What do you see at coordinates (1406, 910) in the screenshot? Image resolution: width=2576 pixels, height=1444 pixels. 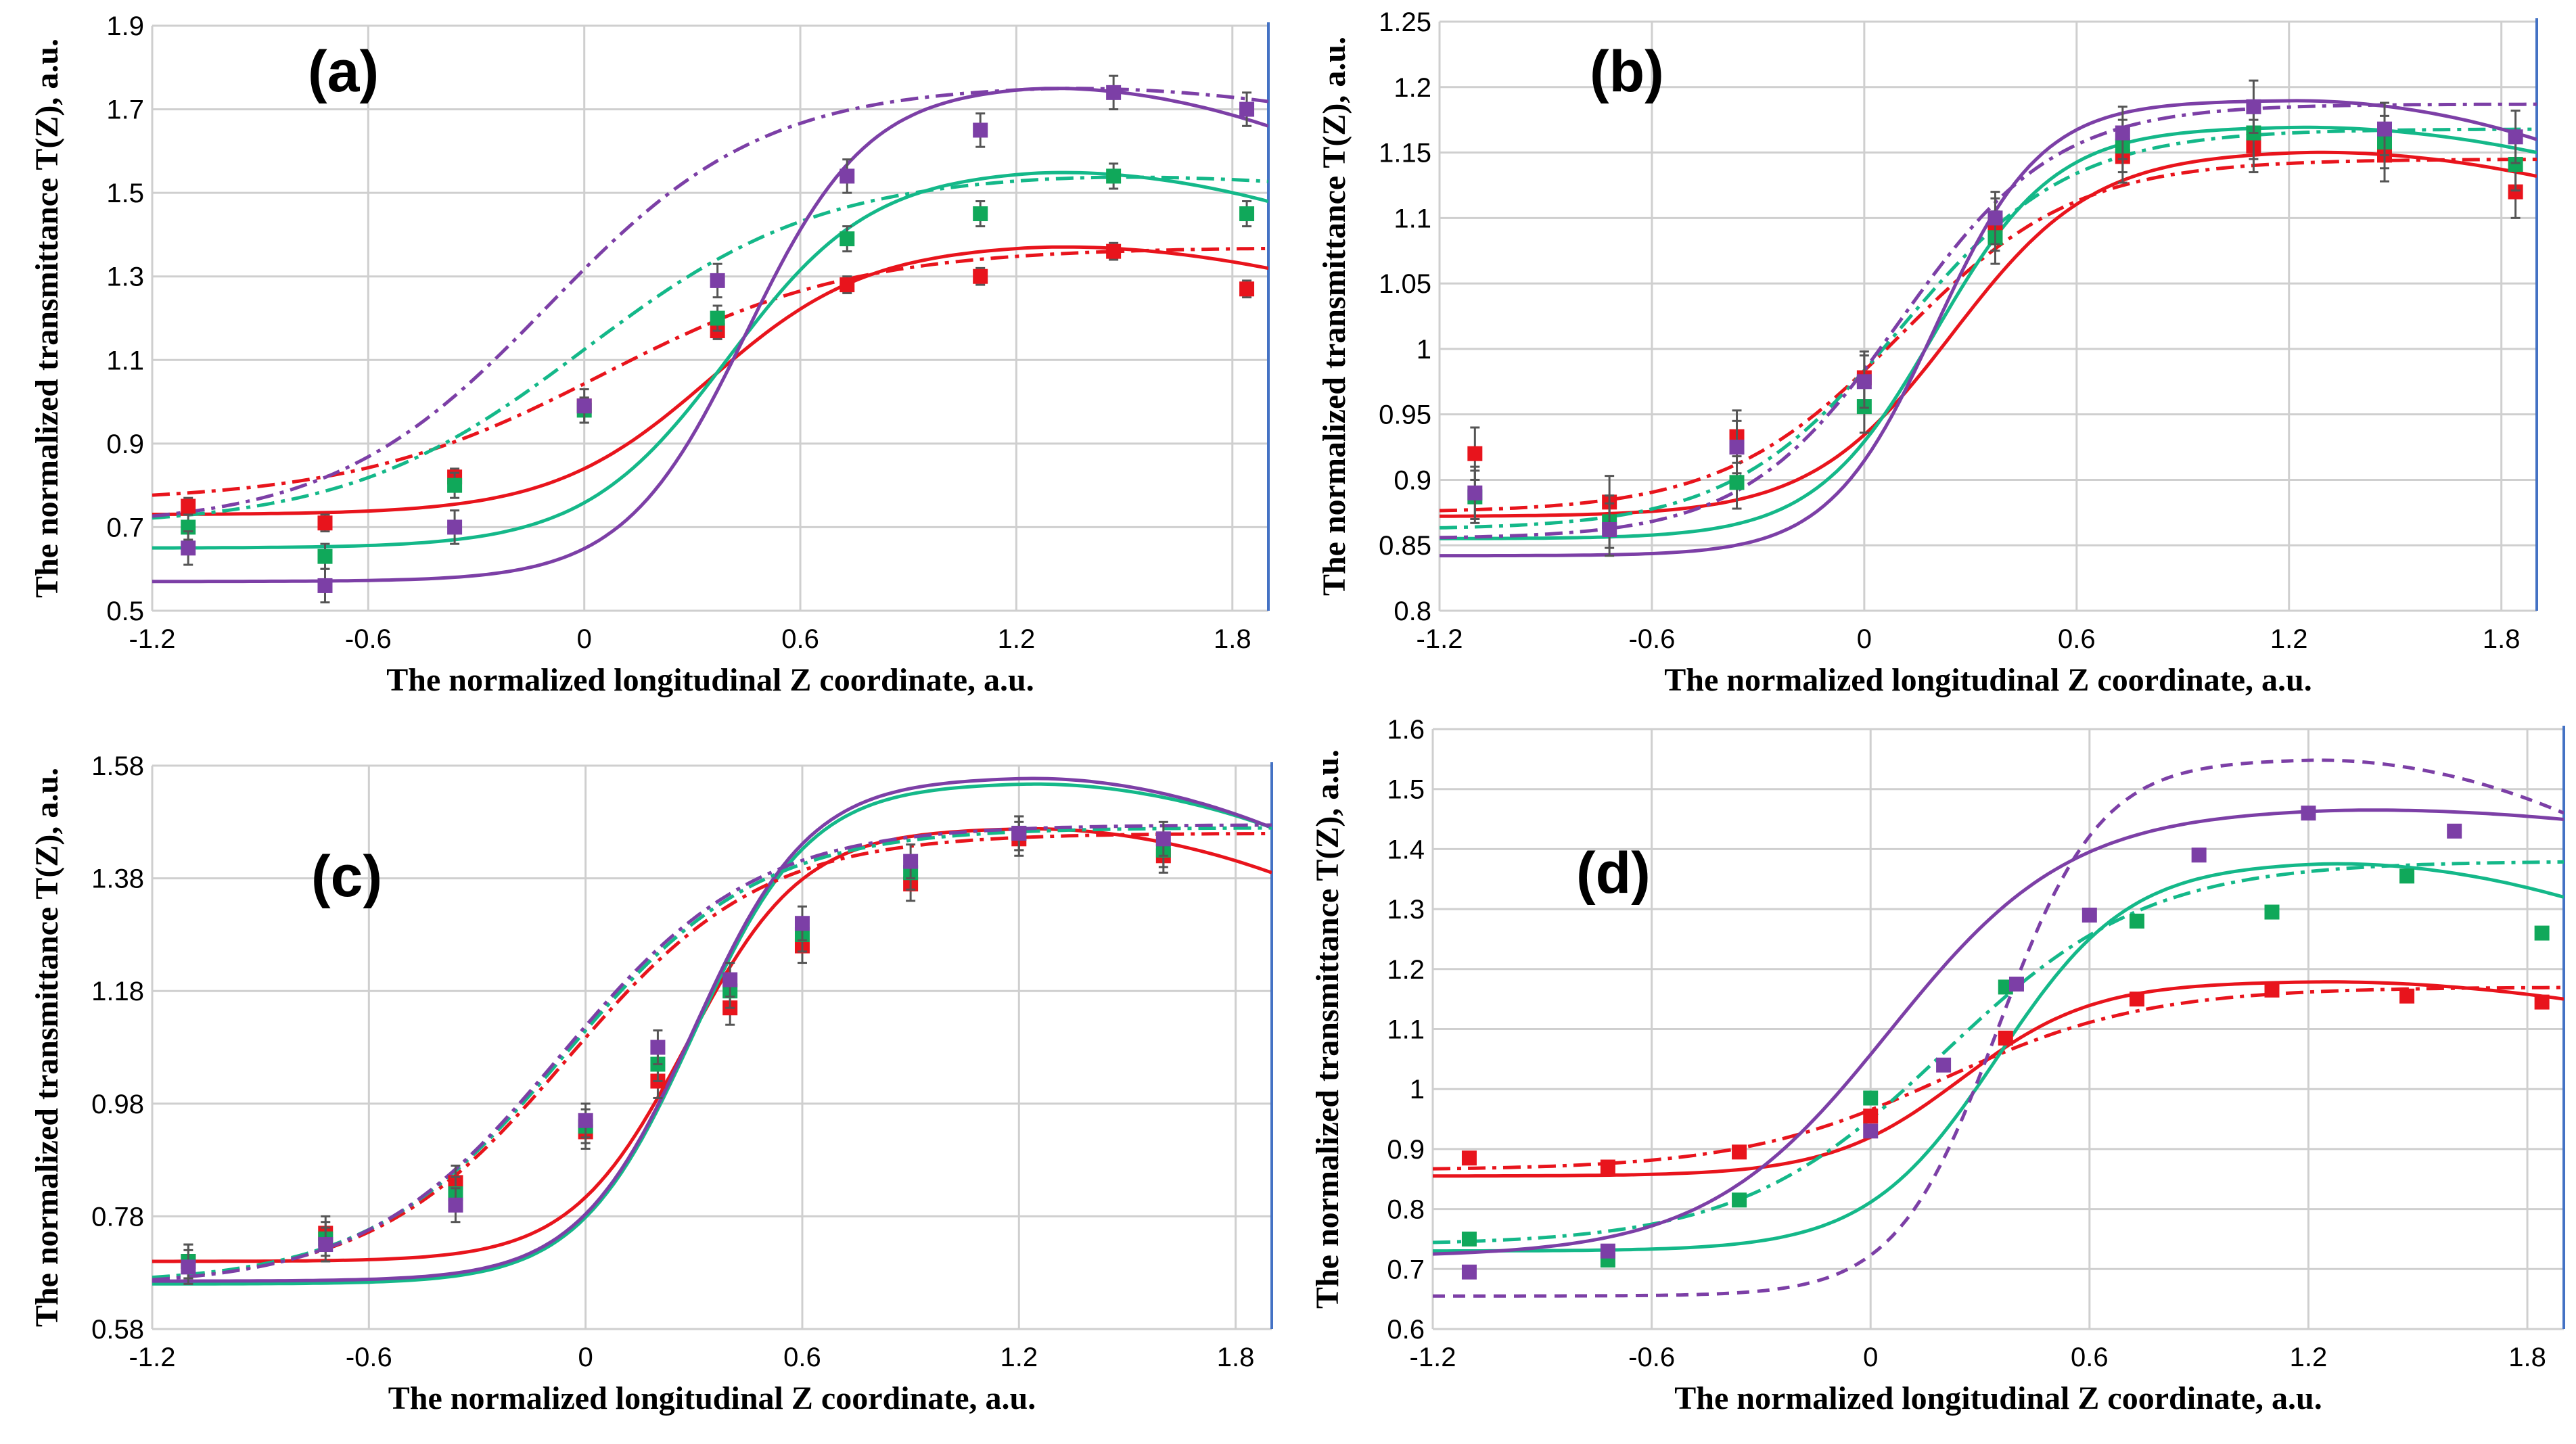 I see `y-tick-label: 1.3` at bounding box center [1406, 910].